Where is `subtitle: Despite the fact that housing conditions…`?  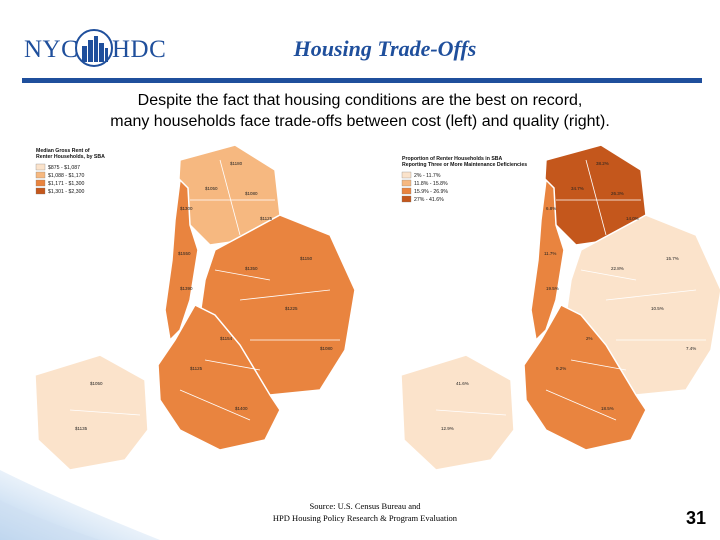
subtitle: Despite the fact that housing conditions… is located at coordinates (360, 111).